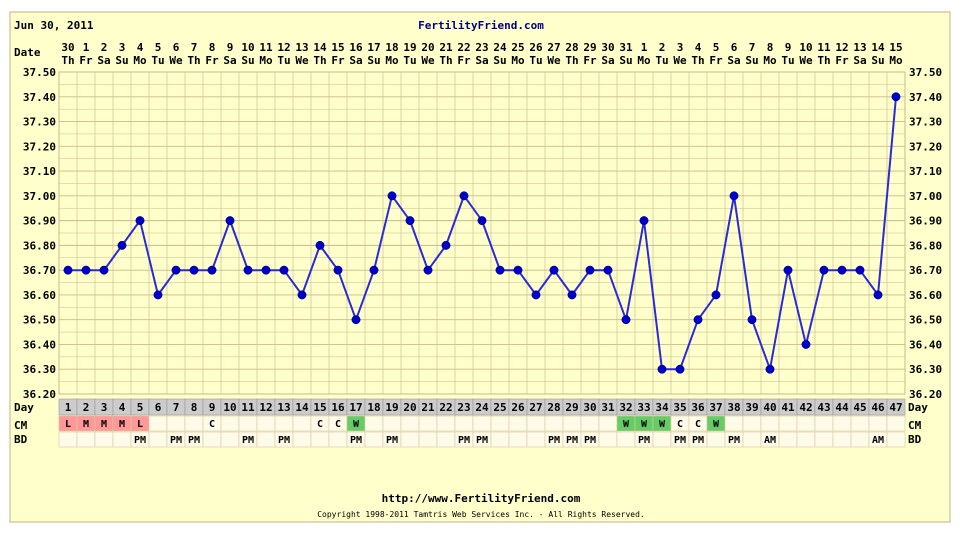 This screenshot has width=967, height=535. What do you see at coordinates (824, 47) in the screenshot?
I see `date-tick-label: 11` at bounding box center [824, 47].